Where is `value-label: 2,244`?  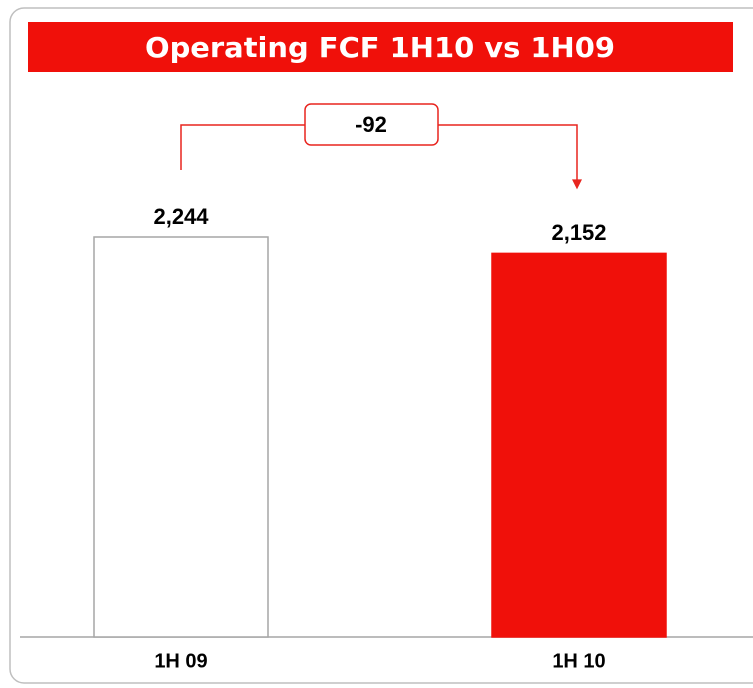
value-label: 2,244 is located at coordinates (181, 216).